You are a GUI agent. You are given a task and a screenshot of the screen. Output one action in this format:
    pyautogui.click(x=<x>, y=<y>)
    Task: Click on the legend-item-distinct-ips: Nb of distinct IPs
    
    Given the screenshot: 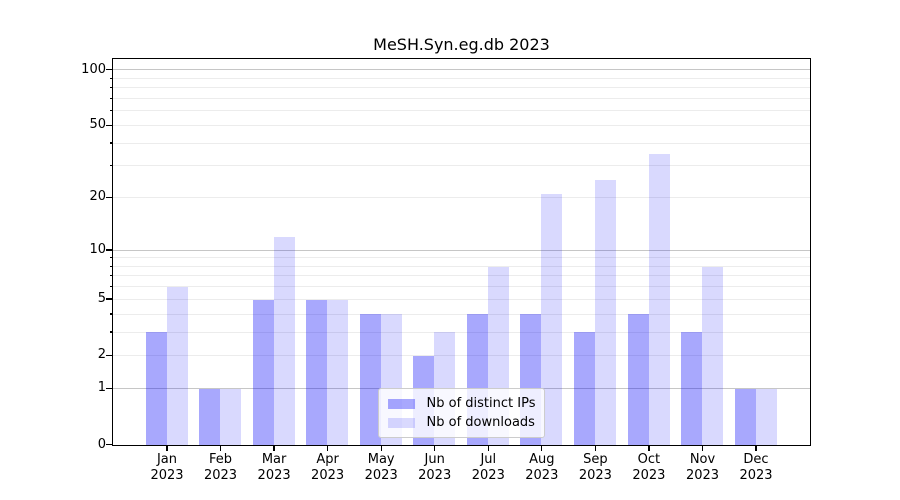 What is the action you would take?
    pyautogui.click(x=461, y=403)
    